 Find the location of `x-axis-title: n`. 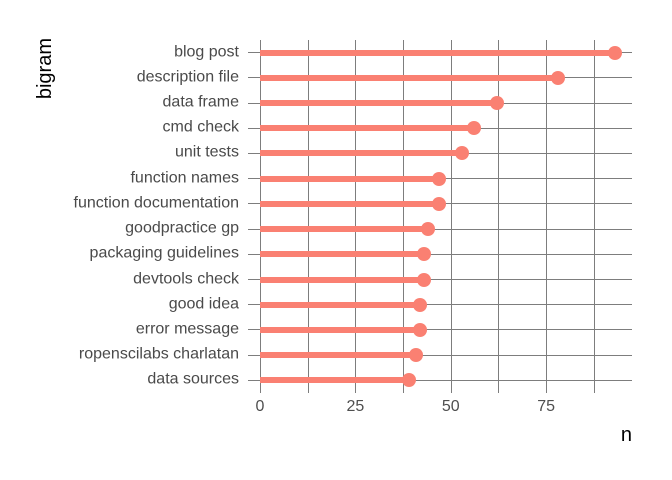

x-axis-title: n is located at coordinates (626, 435).